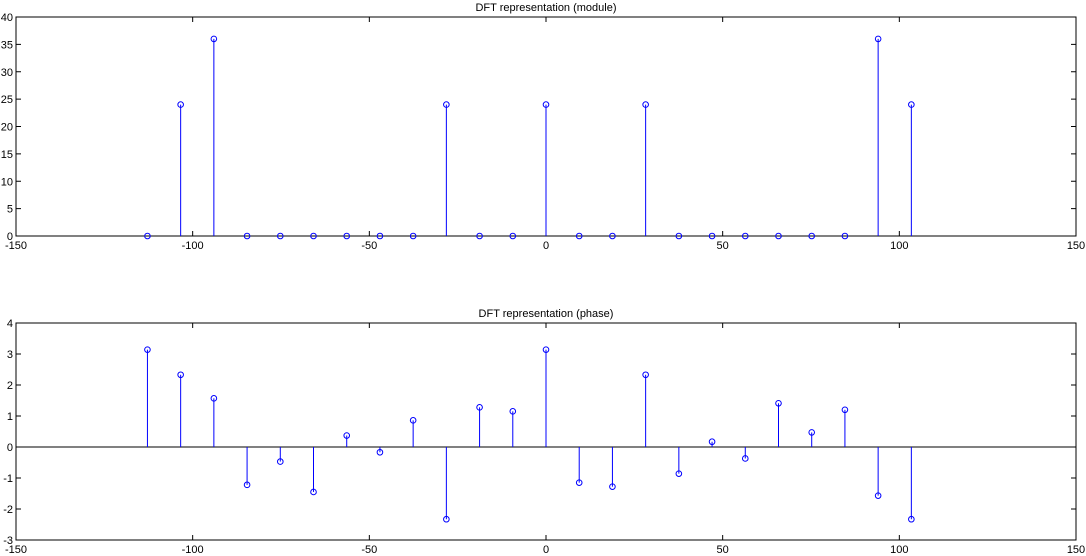  Describe the element at coordinates (8, 479) in the screenshot. I see `phase-y-tick-label: -1` at that location.